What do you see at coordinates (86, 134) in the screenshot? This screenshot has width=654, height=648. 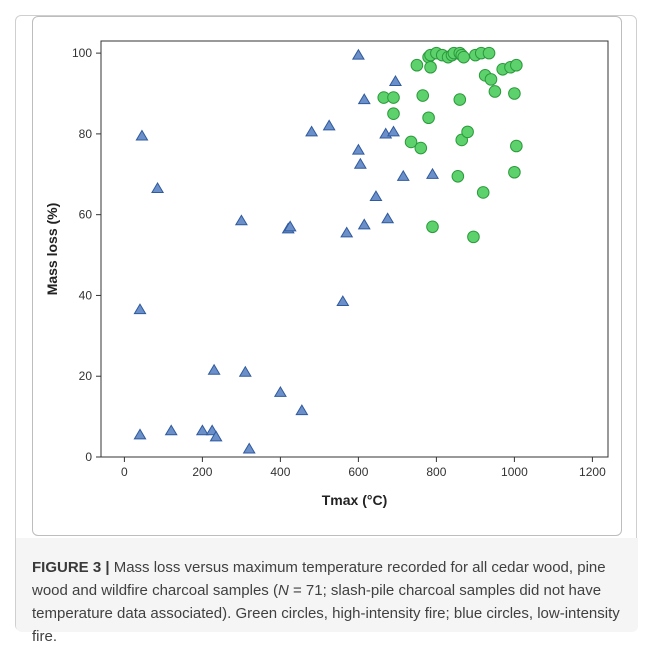 I see `y-tick-label: 80` at bounding box center [86, 134].